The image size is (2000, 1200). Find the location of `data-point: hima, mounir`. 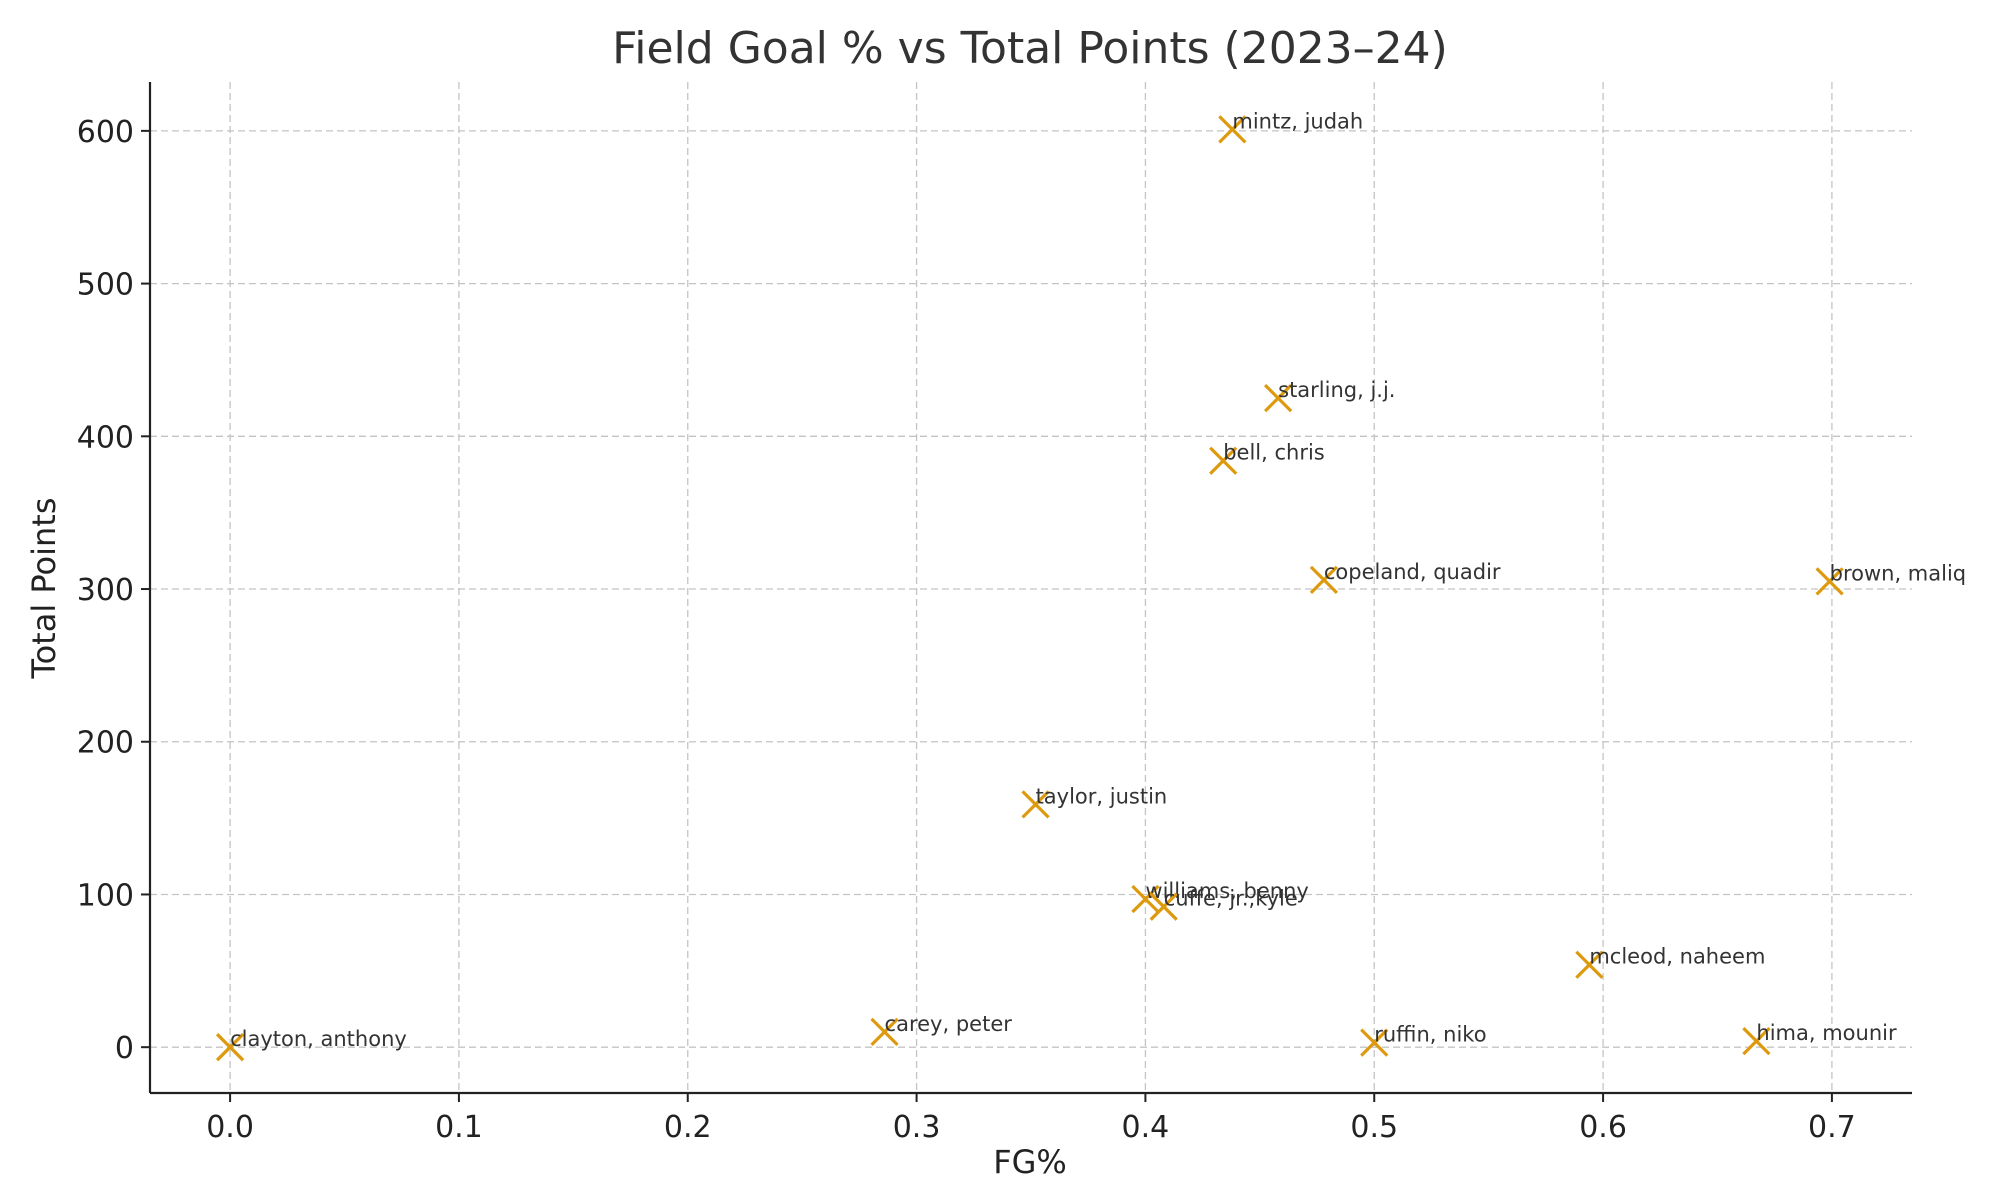

data-point: hima, mounir is located at coordinates (1819, 1038).